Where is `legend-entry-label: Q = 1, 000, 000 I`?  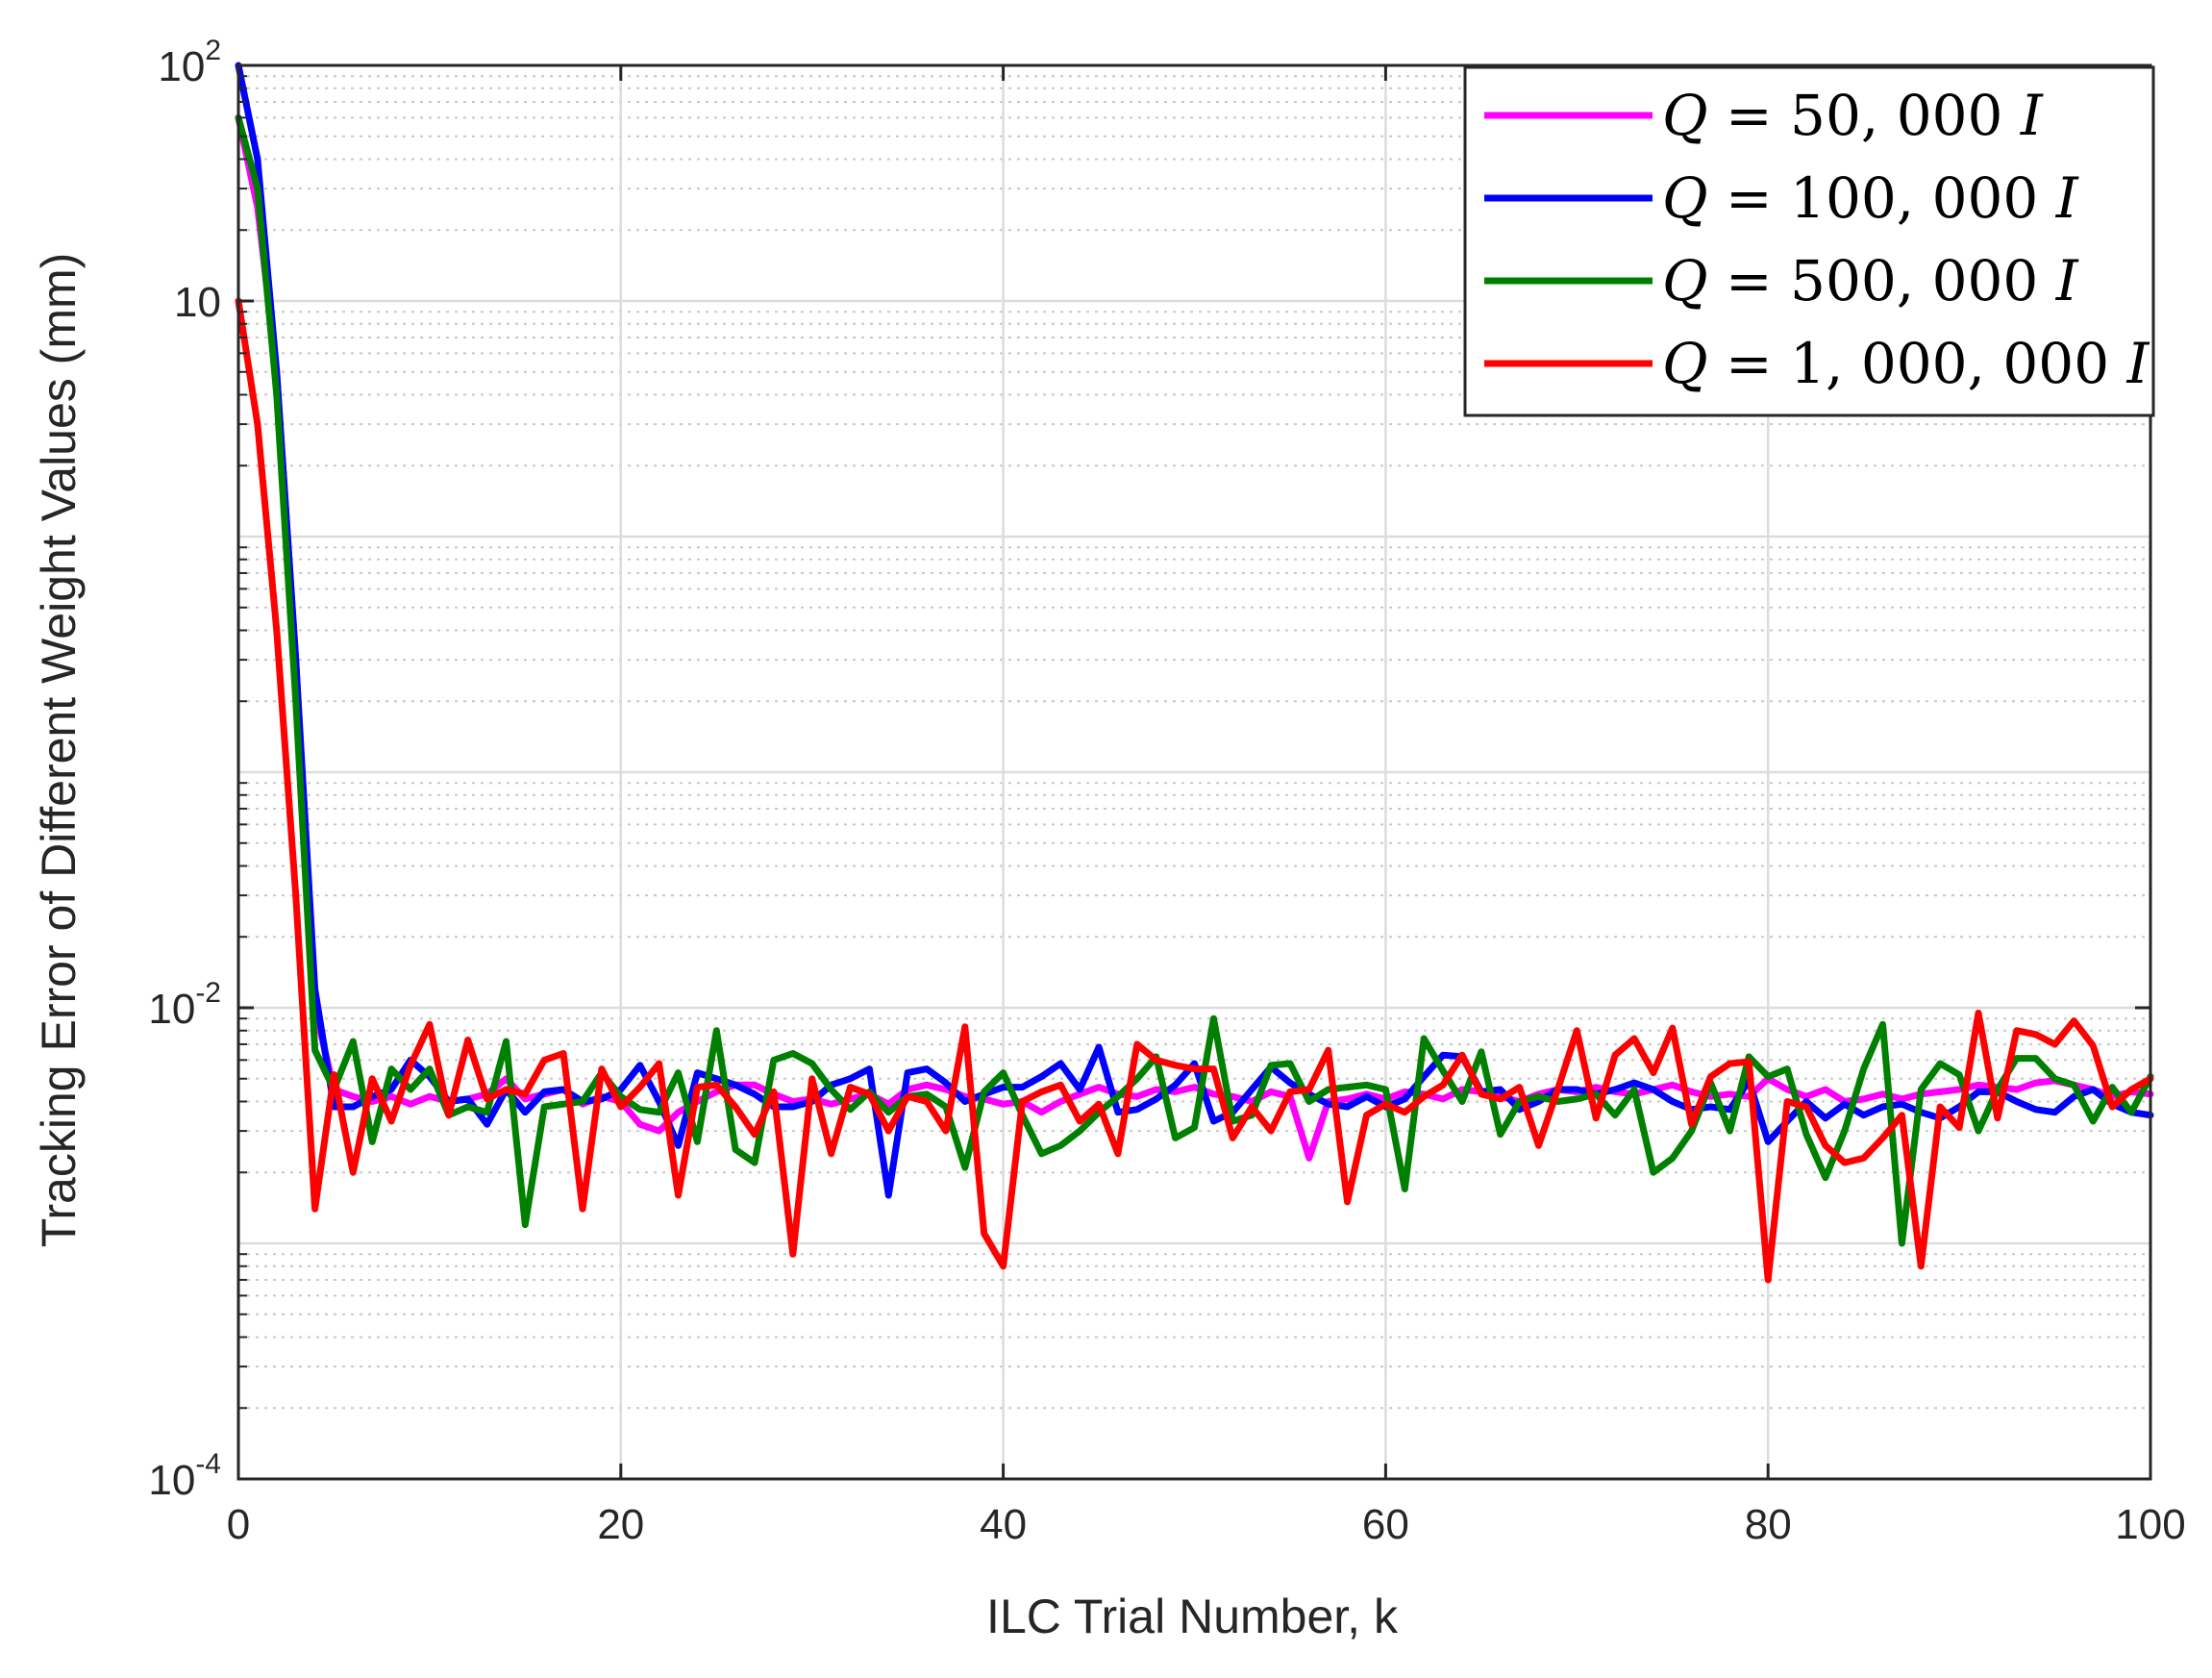
legend-entry-label: Q = 1, 000, 000 I is located at coordinates (1906, 363).